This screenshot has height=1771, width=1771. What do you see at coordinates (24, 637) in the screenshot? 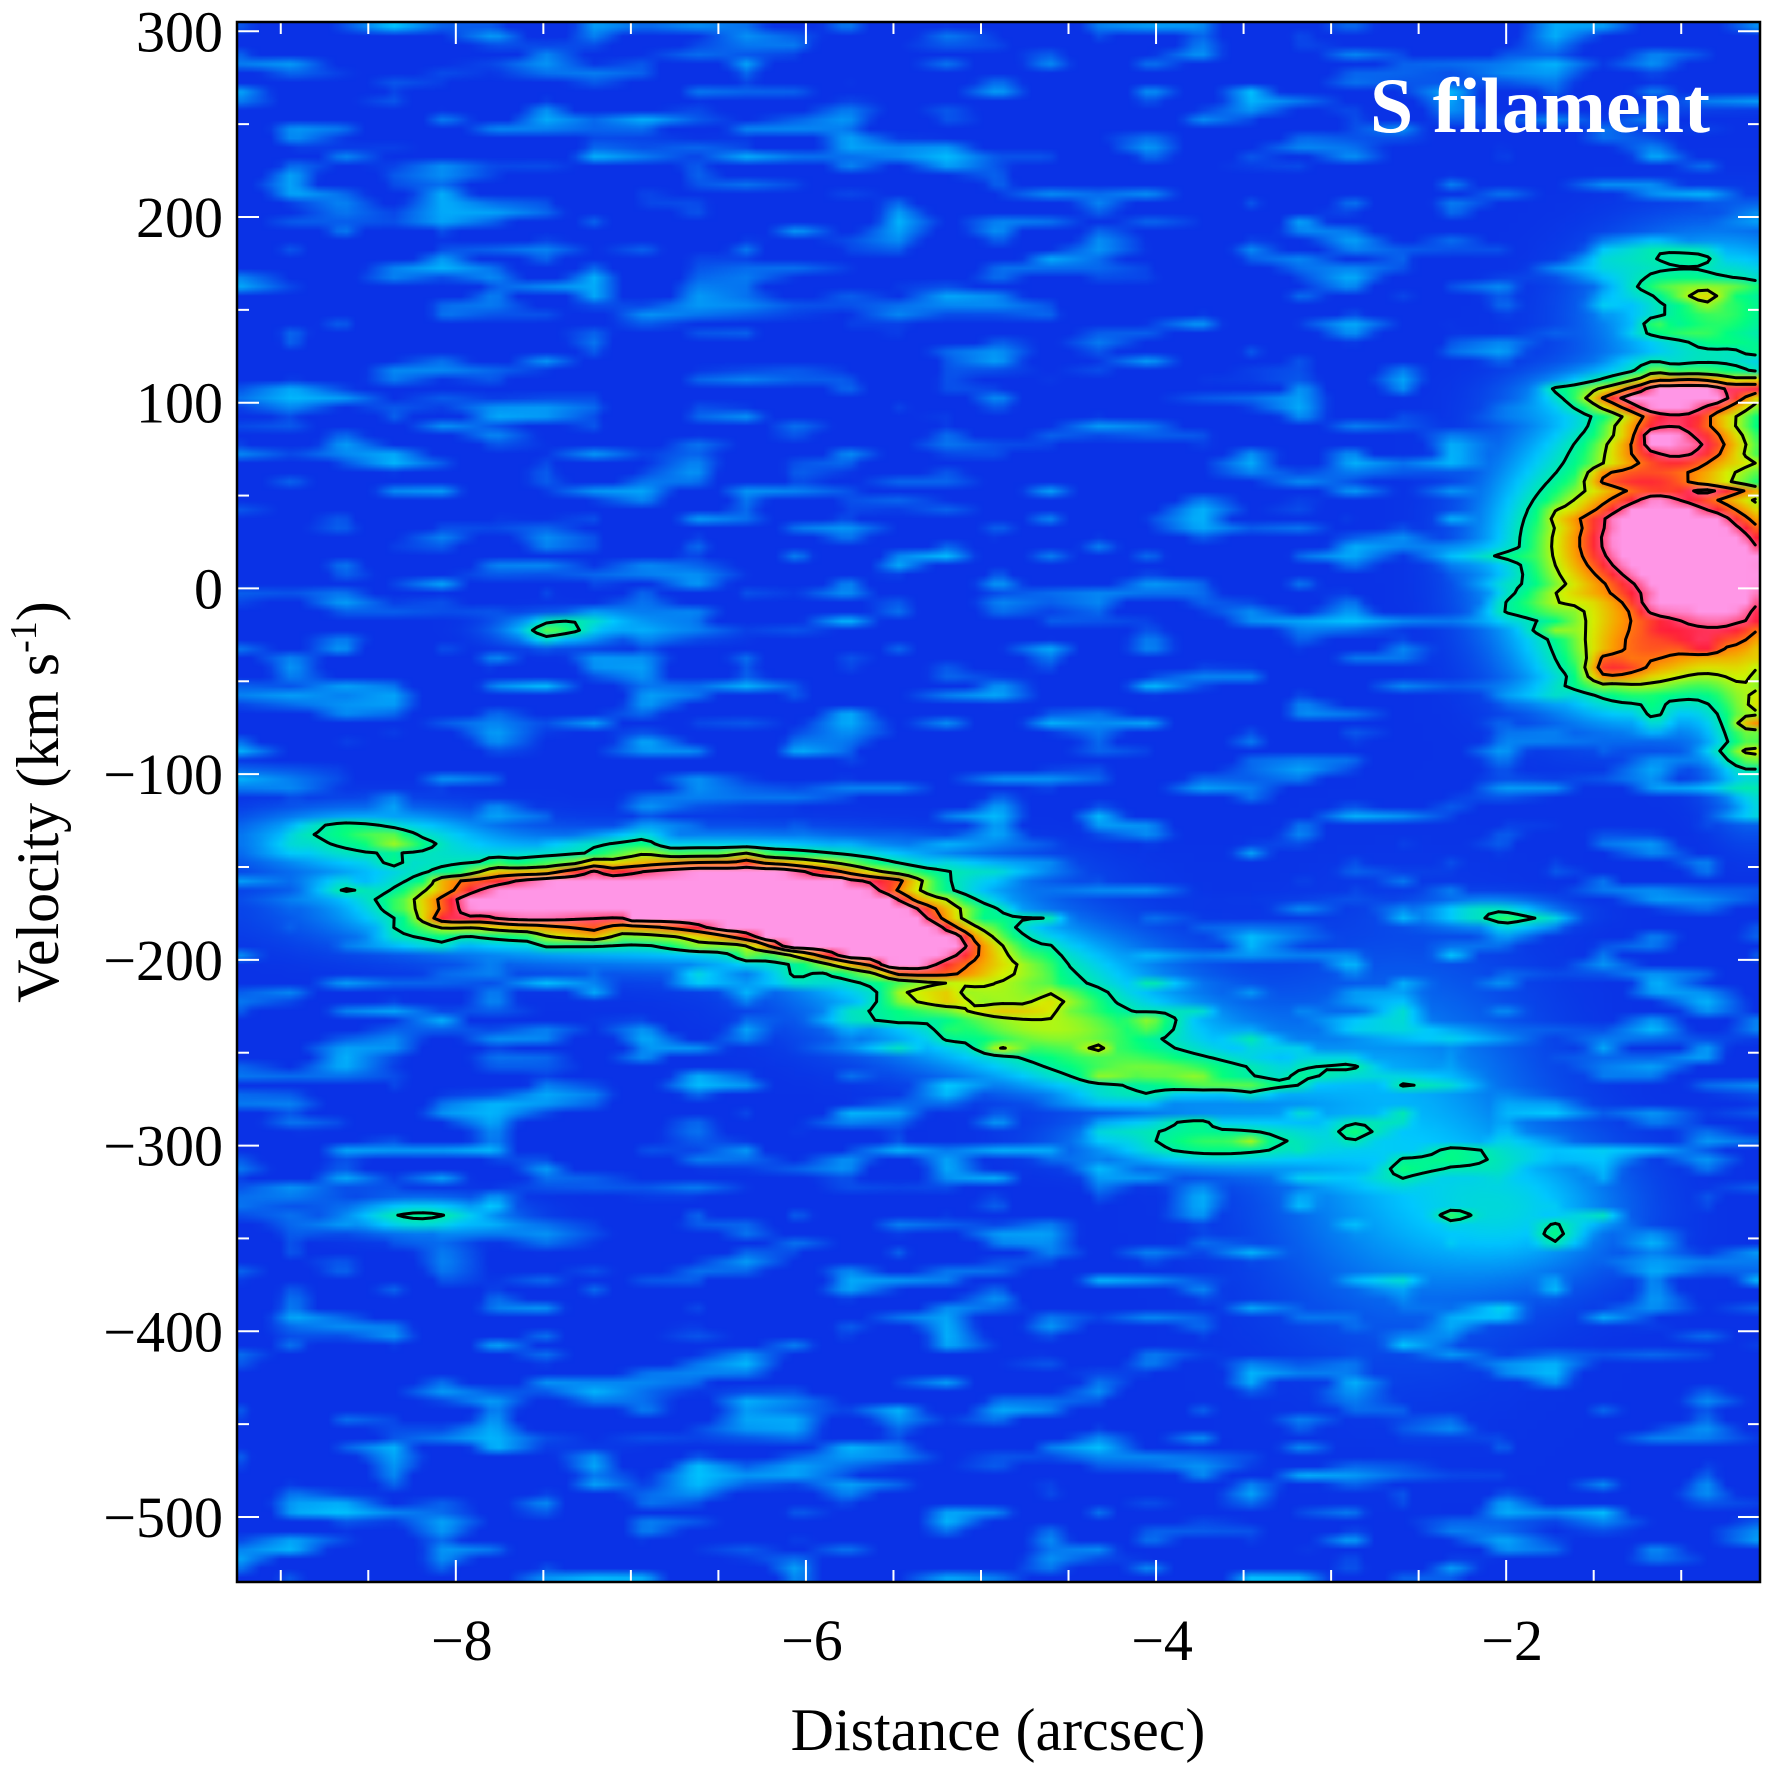
I see `y-axis-title-superscript: -1` at bounding box center [24, 637].